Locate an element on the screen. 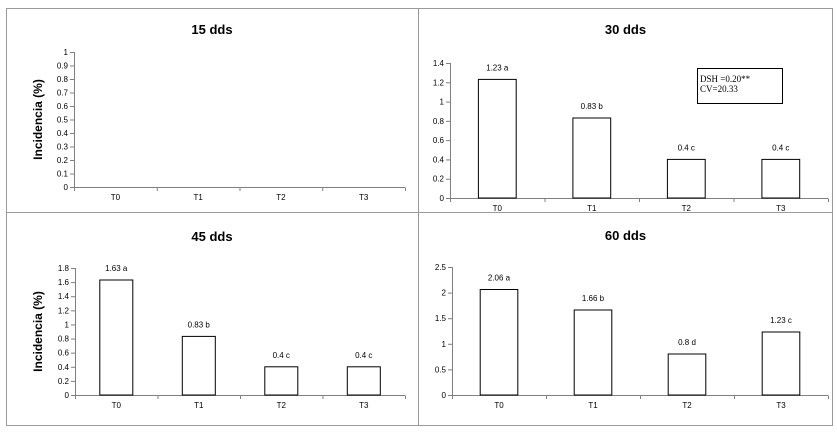 Image resolution: width=837 pixels, height=432 pixels. chart-title: 30 dds is located at coordinates (625, 29).